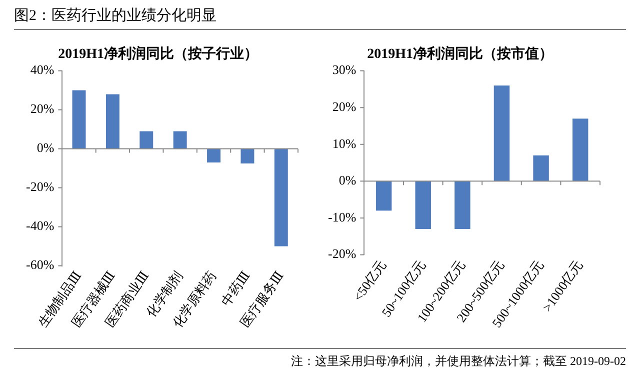  What do you see at coordinates (115, 16) in the screenshot?
I see `caption: 图2：医药行业的业绩分化明显` at bounding box center [115, 16].